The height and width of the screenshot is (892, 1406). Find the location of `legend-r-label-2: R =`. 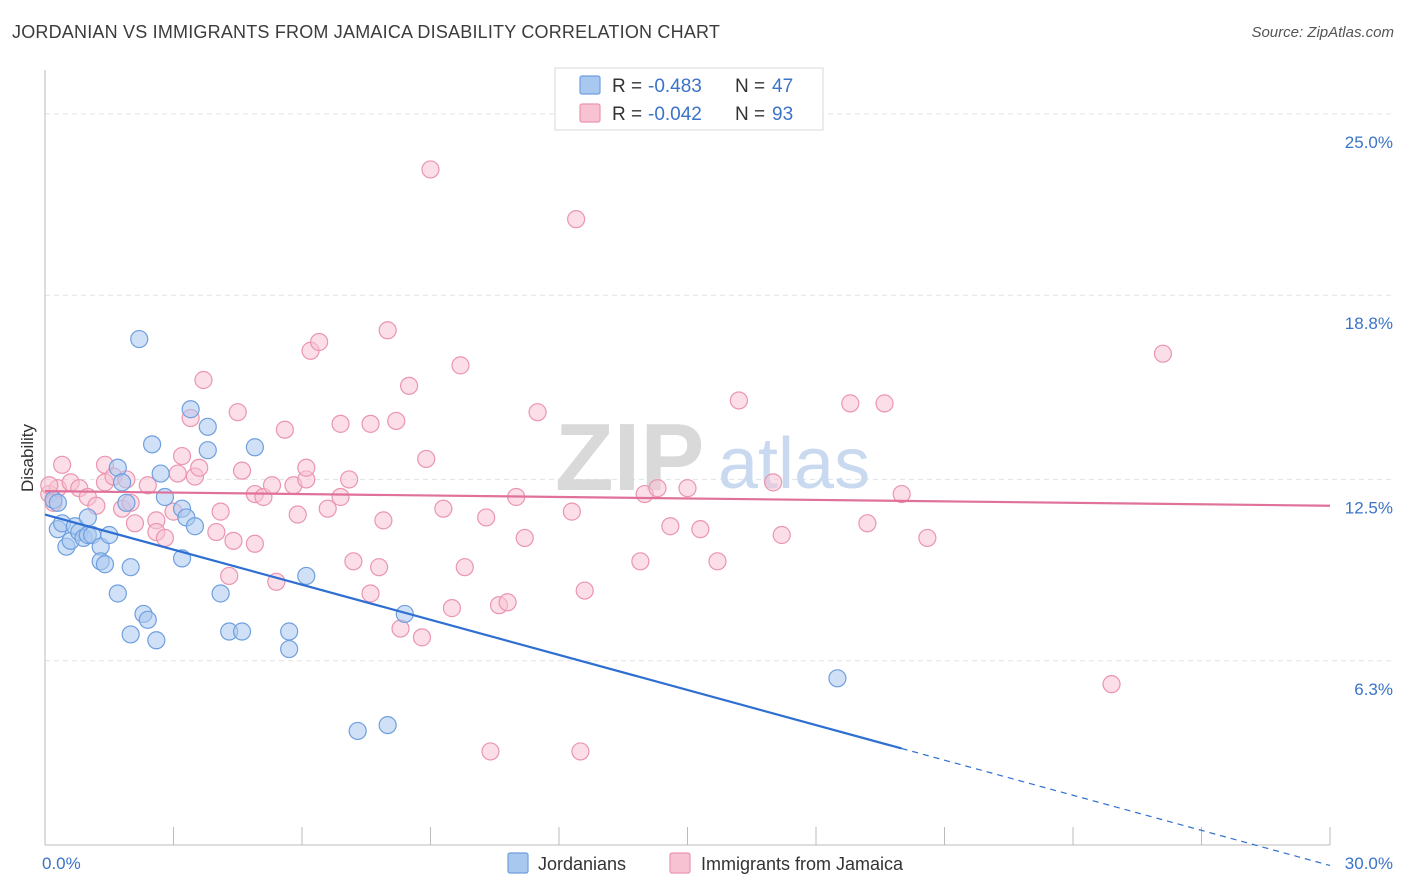

legend-r-label-2: R = is located at coordinates (627, 114).